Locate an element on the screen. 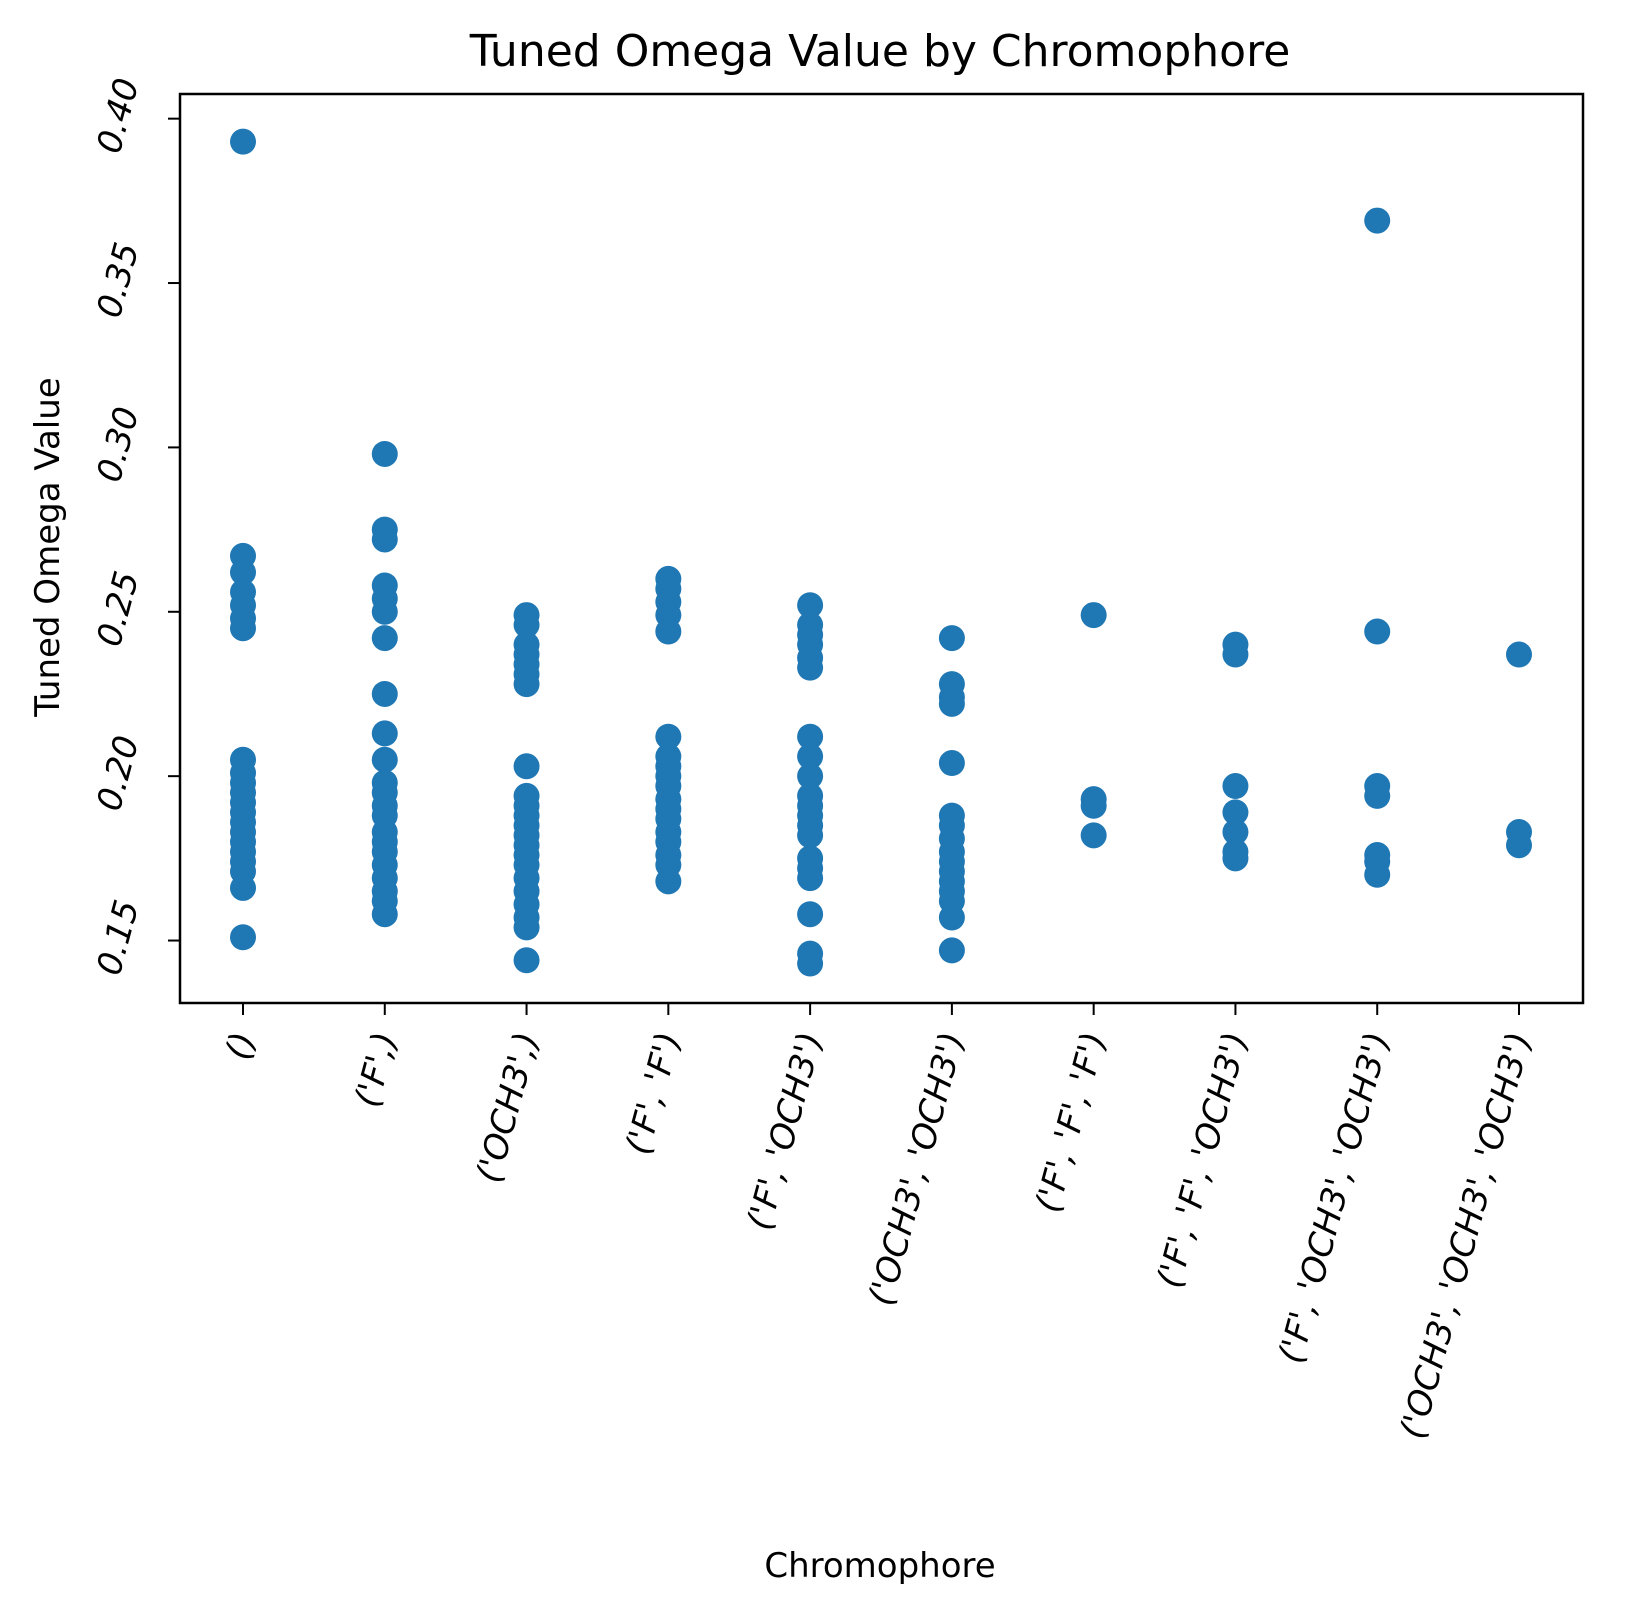 The width and height of the screenshot is (1625, 1621). chart-title: Tuned Omega Value by Chromophore is located at coordinates (880, 51).